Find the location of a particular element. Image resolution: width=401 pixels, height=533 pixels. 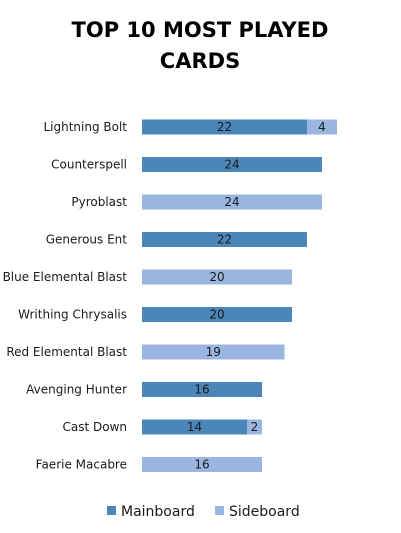

data-label: 19 is located at coordinates (213, 352).